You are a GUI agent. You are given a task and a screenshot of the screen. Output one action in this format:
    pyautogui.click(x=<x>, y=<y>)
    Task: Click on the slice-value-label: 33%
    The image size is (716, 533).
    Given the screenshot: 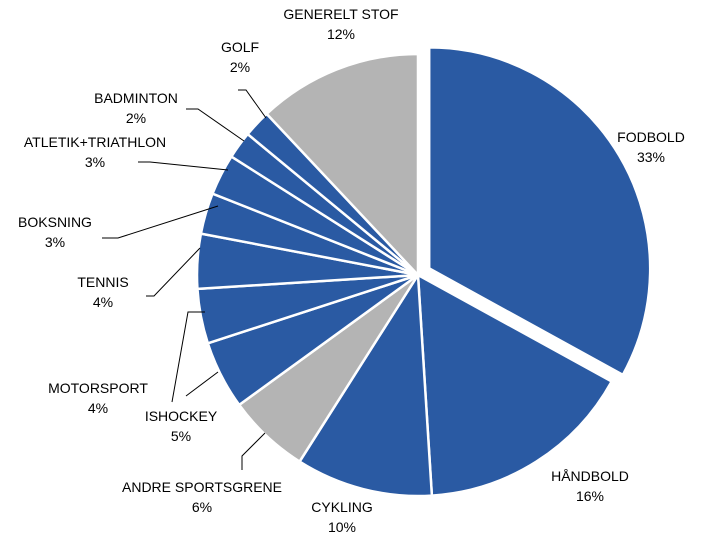 What is the action you would take?
    pyautogui.click(x=651, y=157)
    